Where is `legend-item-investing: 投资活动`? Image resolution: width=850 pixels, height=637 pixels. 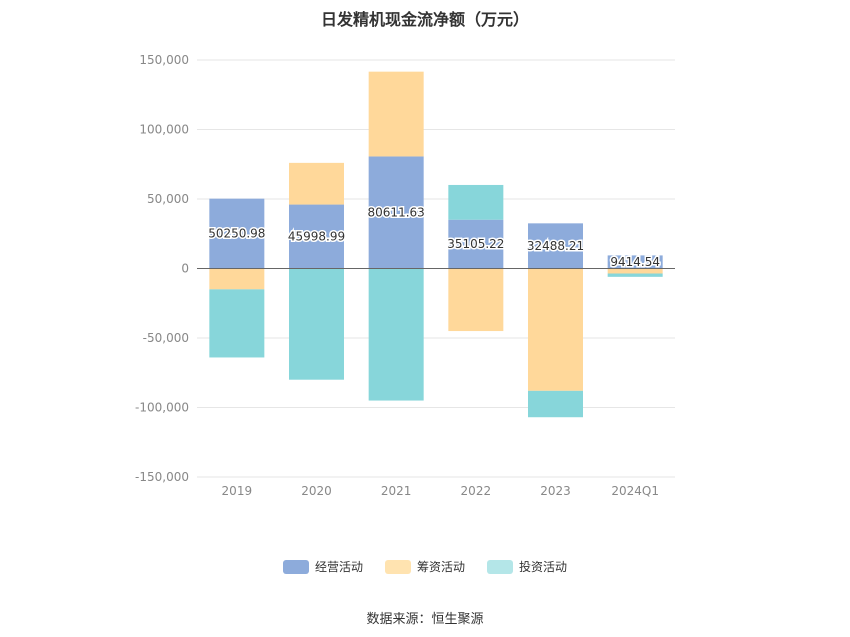 legend-item-investing: 投资活动 is located at coordinates (527, 566).